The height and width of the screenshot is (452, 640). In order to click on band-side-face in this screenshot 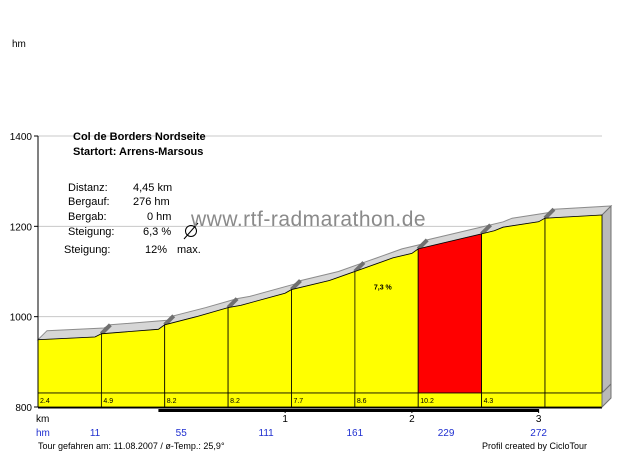, I will do `click(606, 395)`.